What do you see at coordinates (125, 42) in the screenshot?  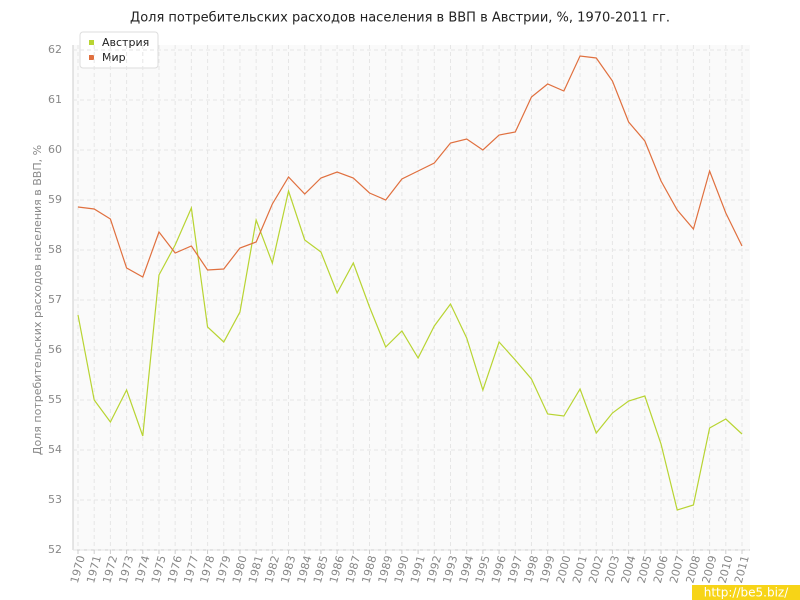 I see `legend-label: Австрия` at bounding box center [125, 42].